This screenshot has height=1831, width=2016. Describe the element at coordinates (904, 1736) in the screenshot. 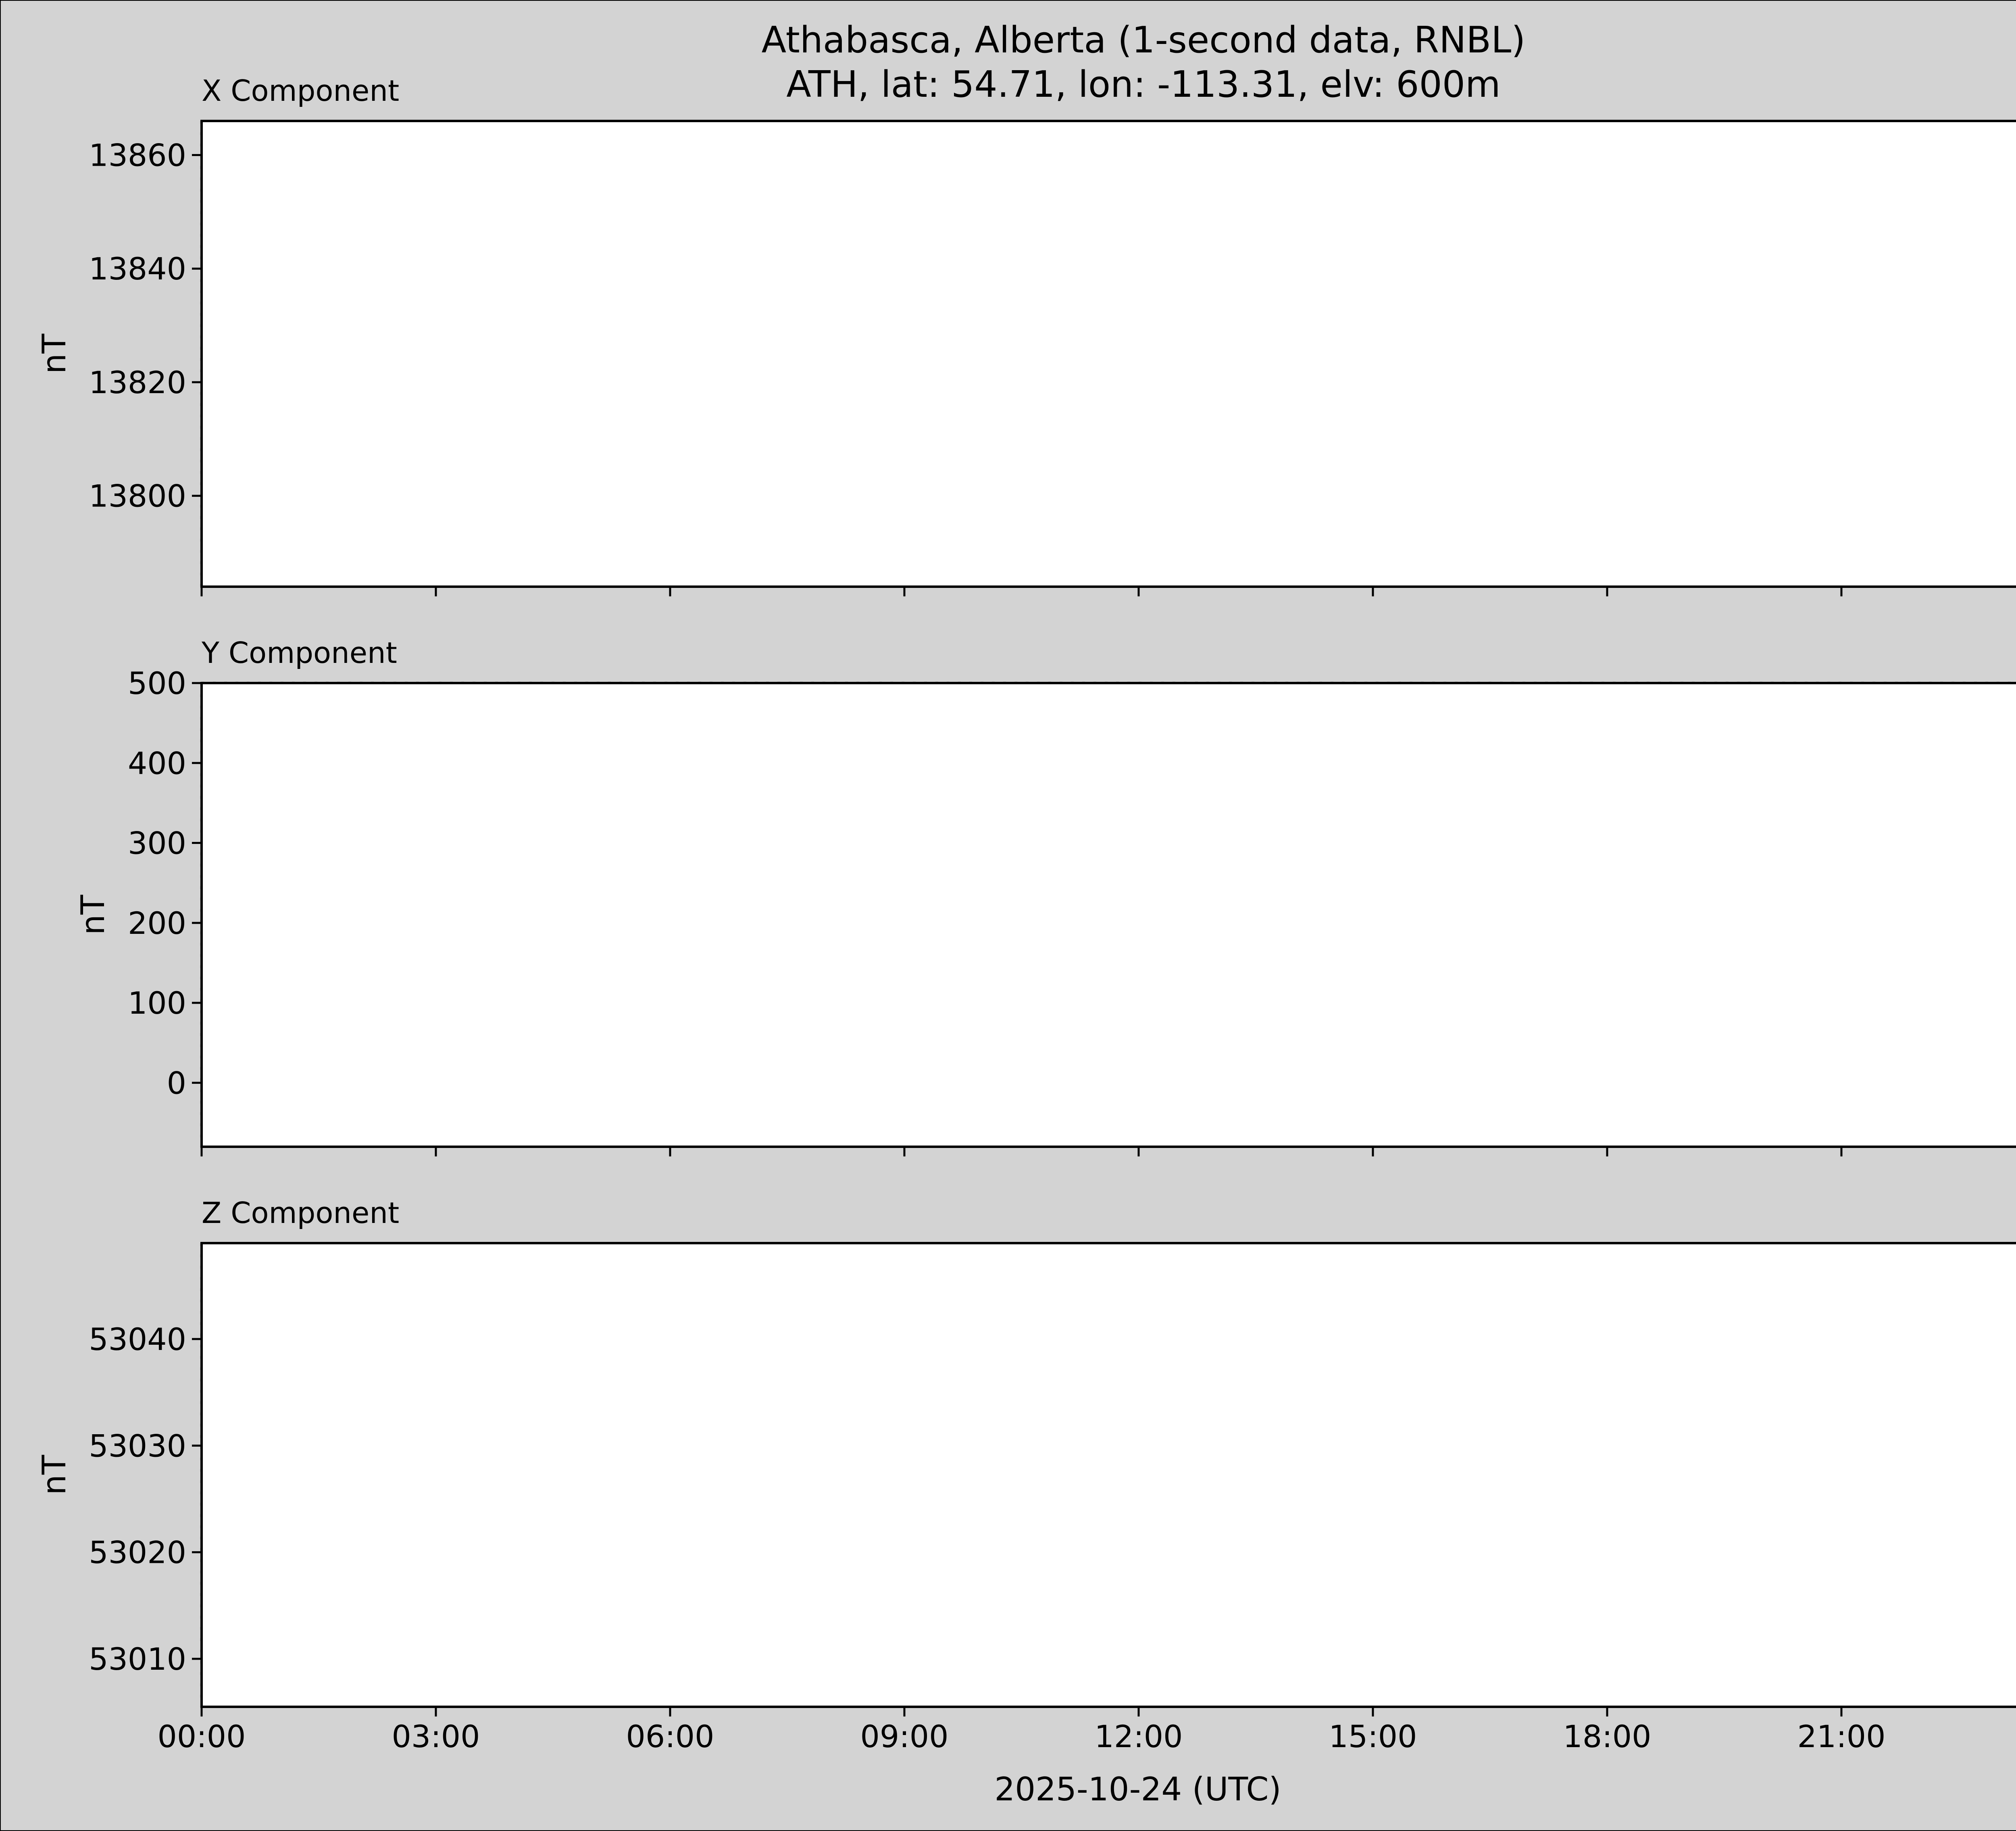

I see `x-tick-label: 09:00` at that location.